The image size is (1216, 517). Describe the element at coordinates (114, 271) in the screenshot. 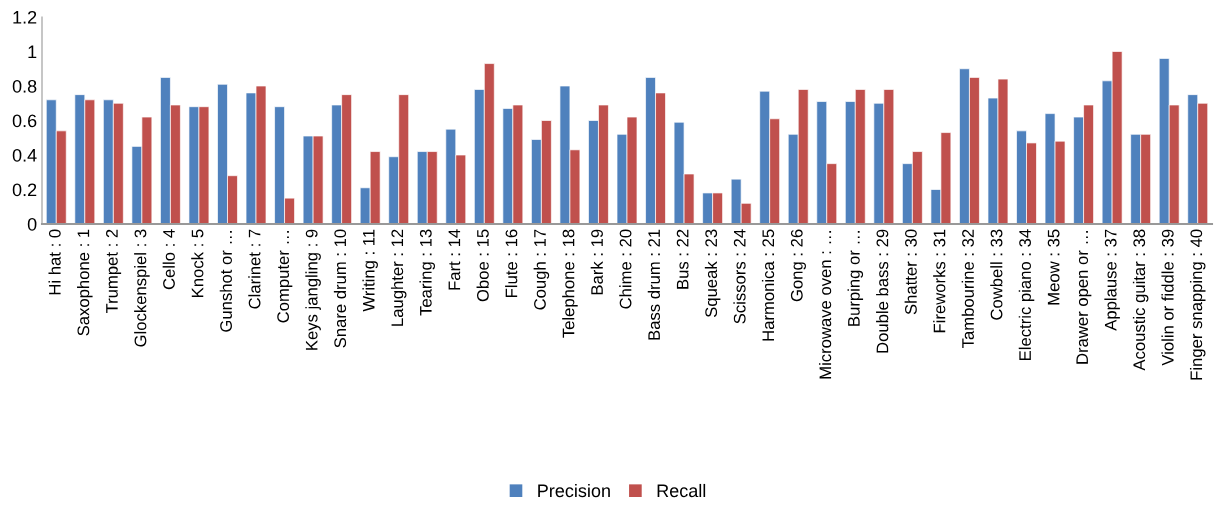

I see `x-tick-label: Trumpet : 2` at that location.